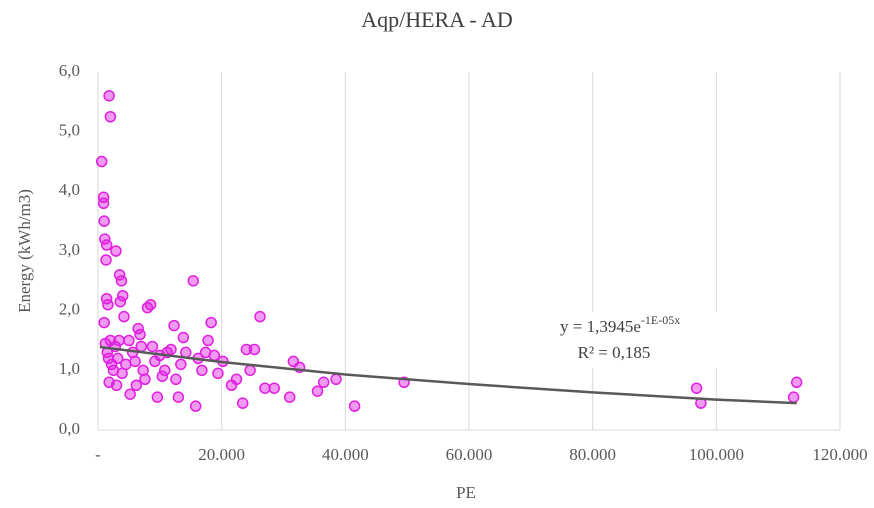 This screenshot has width=874, height=508. What do you see at coordinates (716, 454) in the screenshot?
I see `x-tick-label: 100.000` at bounding box center [716, 454].